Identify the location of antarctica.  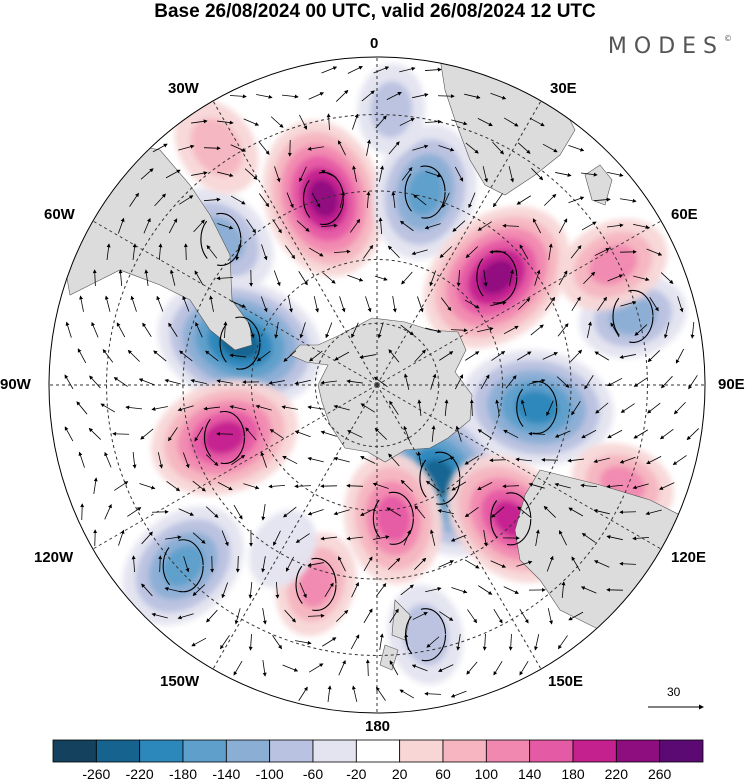
(381, 390).